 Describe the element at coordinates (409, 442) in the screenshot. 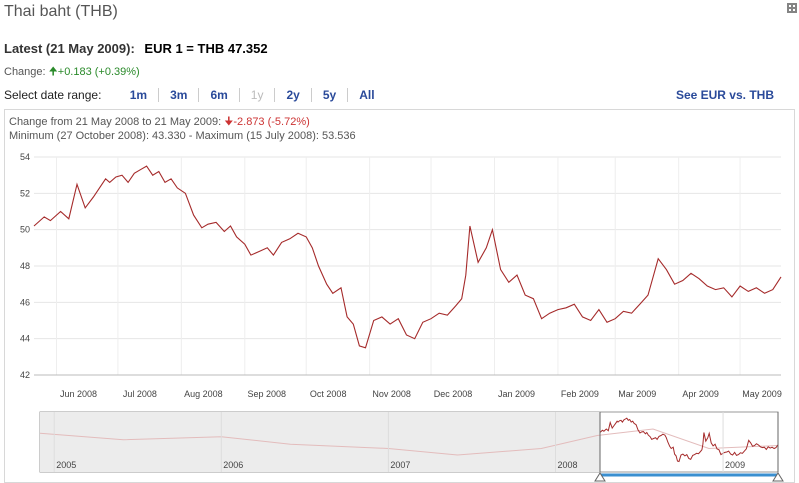

I see `navigator-history-line` at that location.